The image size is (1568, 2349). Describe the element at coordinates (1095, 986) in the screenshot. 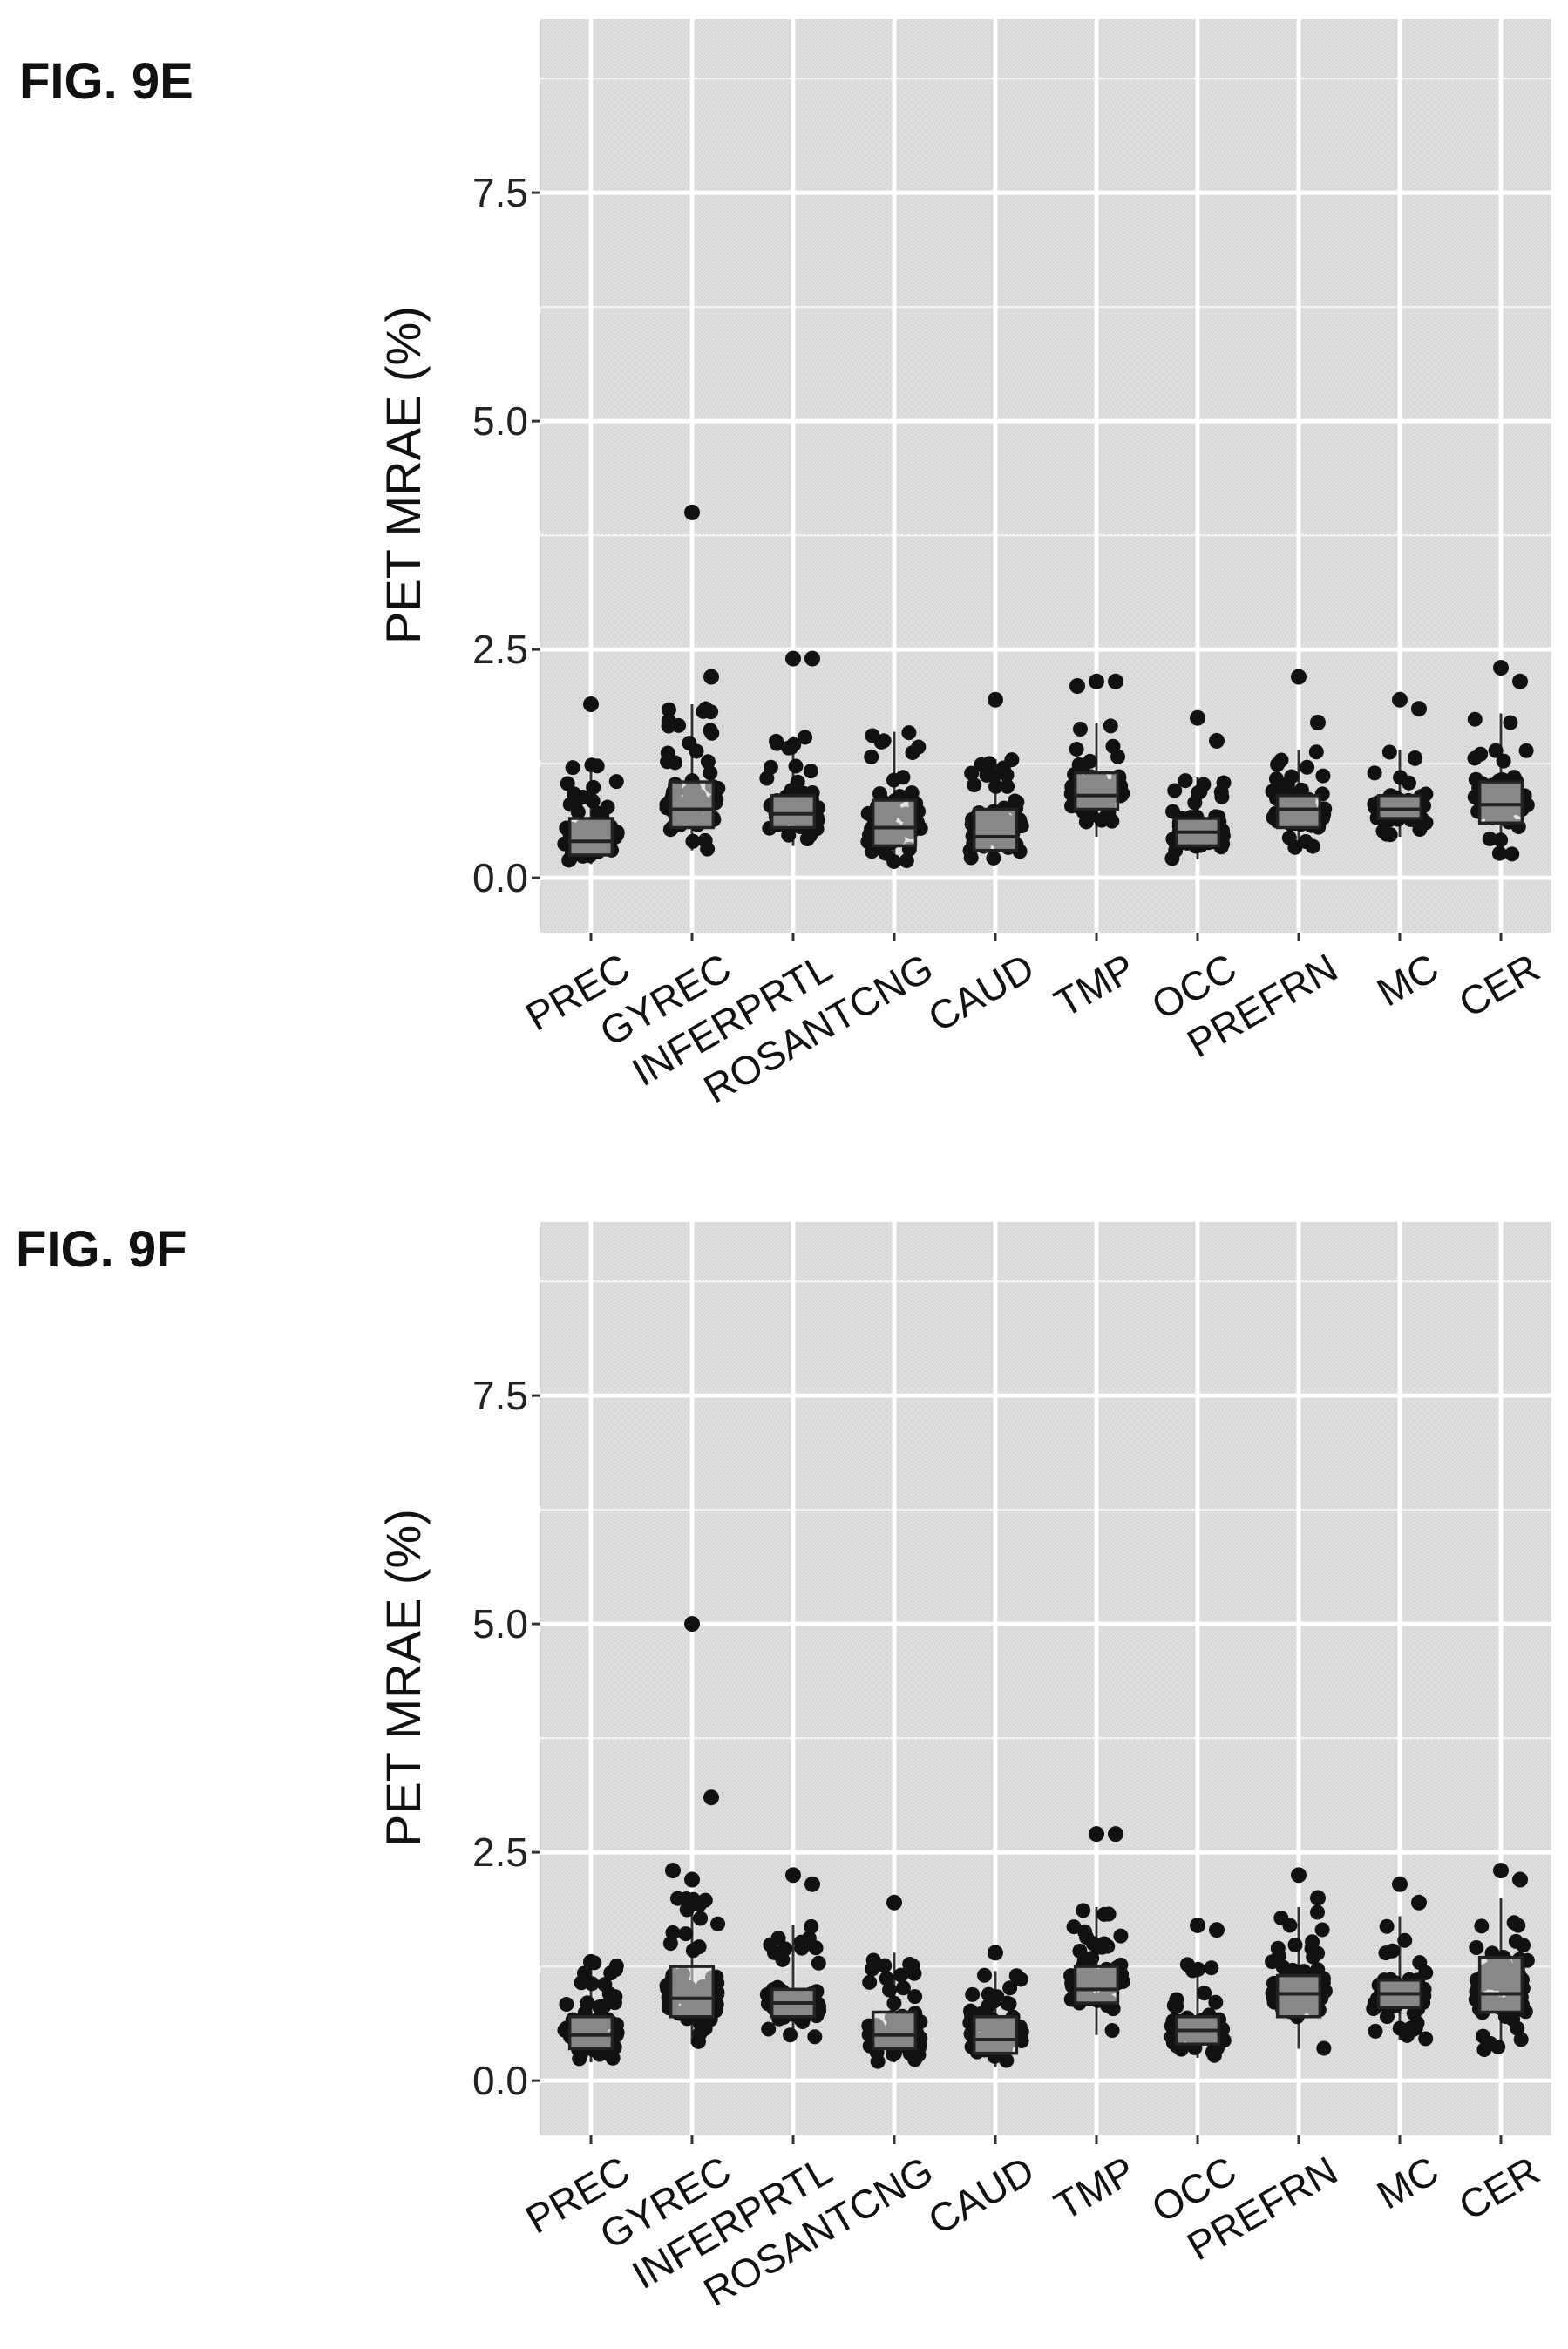

I see `x-tick-label: TMP` at that location.